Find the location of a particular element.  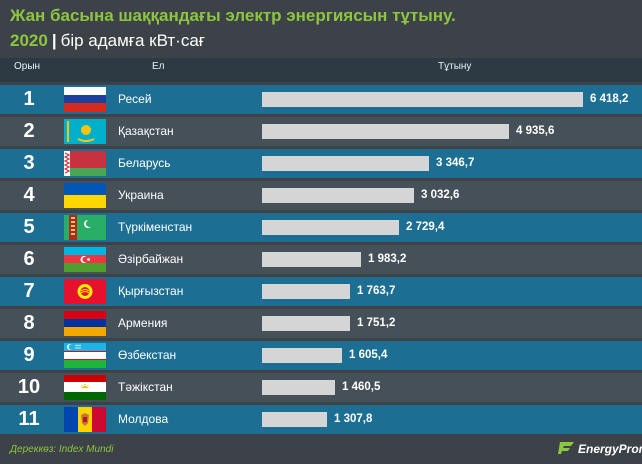

country-name: Өзбекстан is located at coordinates (147, 355).